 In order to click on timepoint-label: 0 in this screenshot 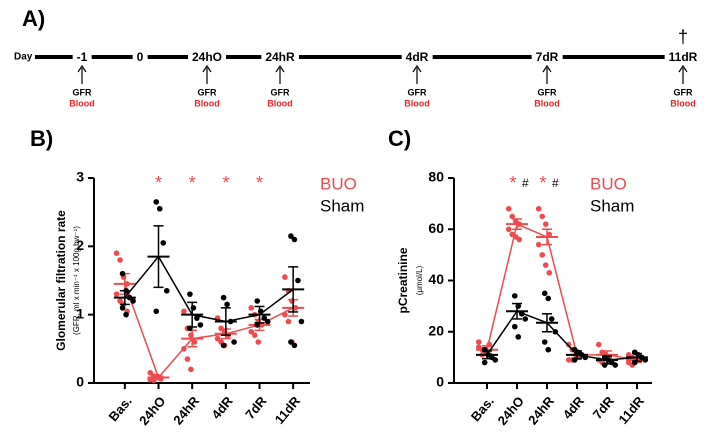, I will do `click(140, 57)`.